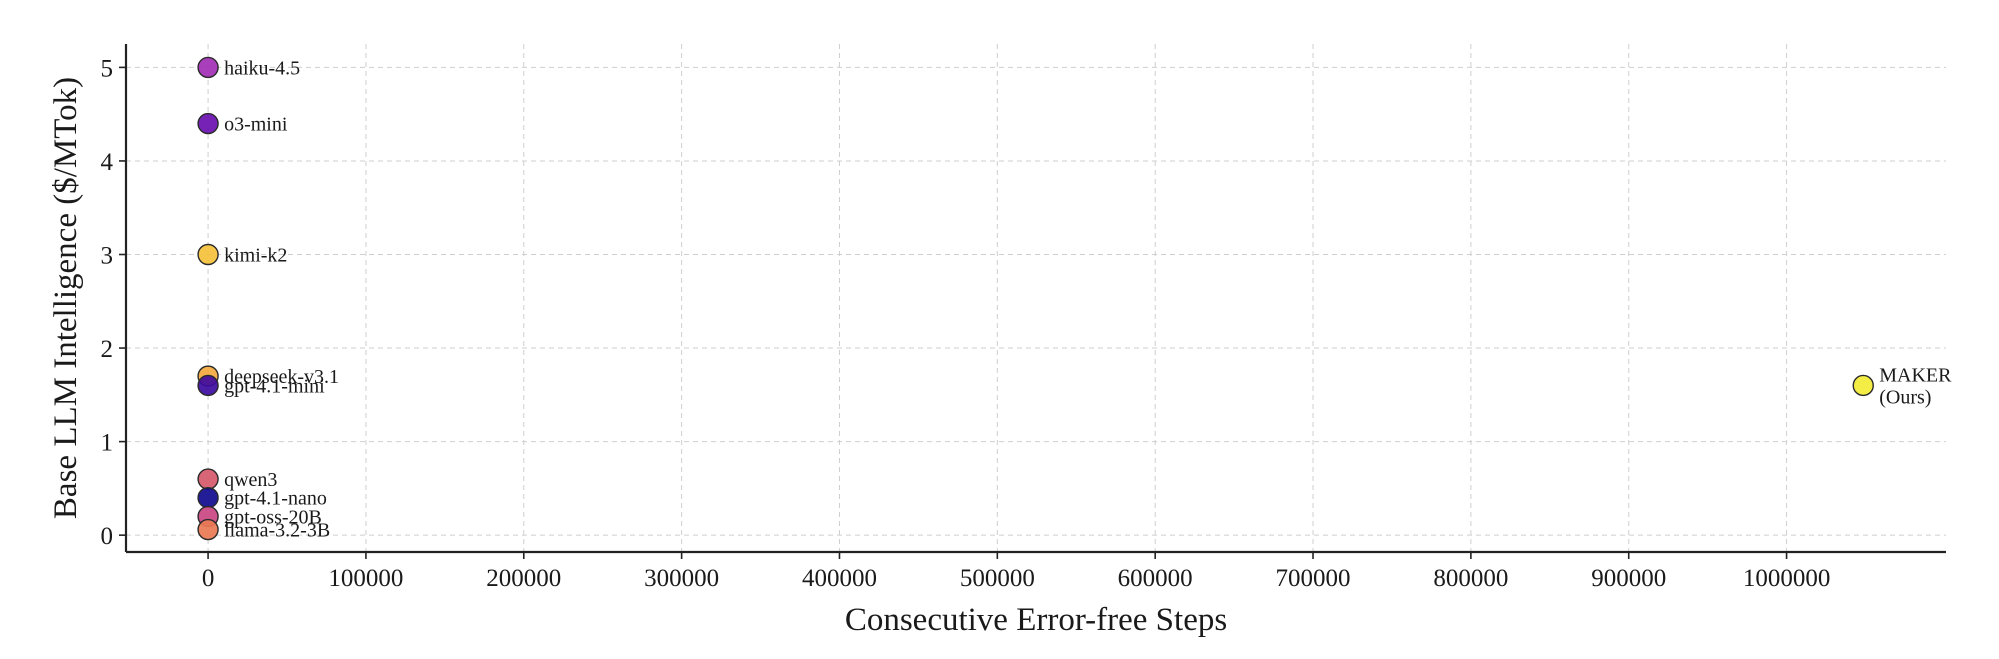  I want to click on y-tick-label: 1, so click(107, 443).